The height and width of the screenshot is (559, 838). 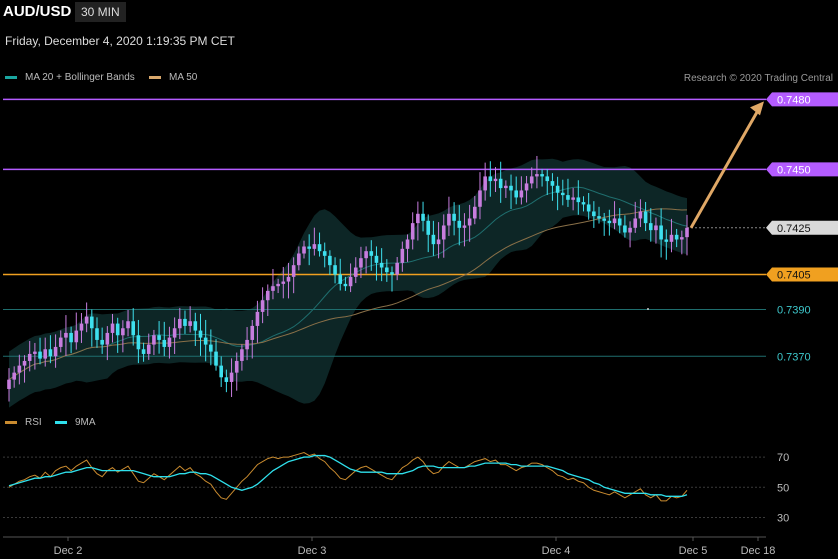 What do you see at coordinates (23, 422) in the screenshot?
I see `legend-rsi: RSI` at bounding box center [23, 422].